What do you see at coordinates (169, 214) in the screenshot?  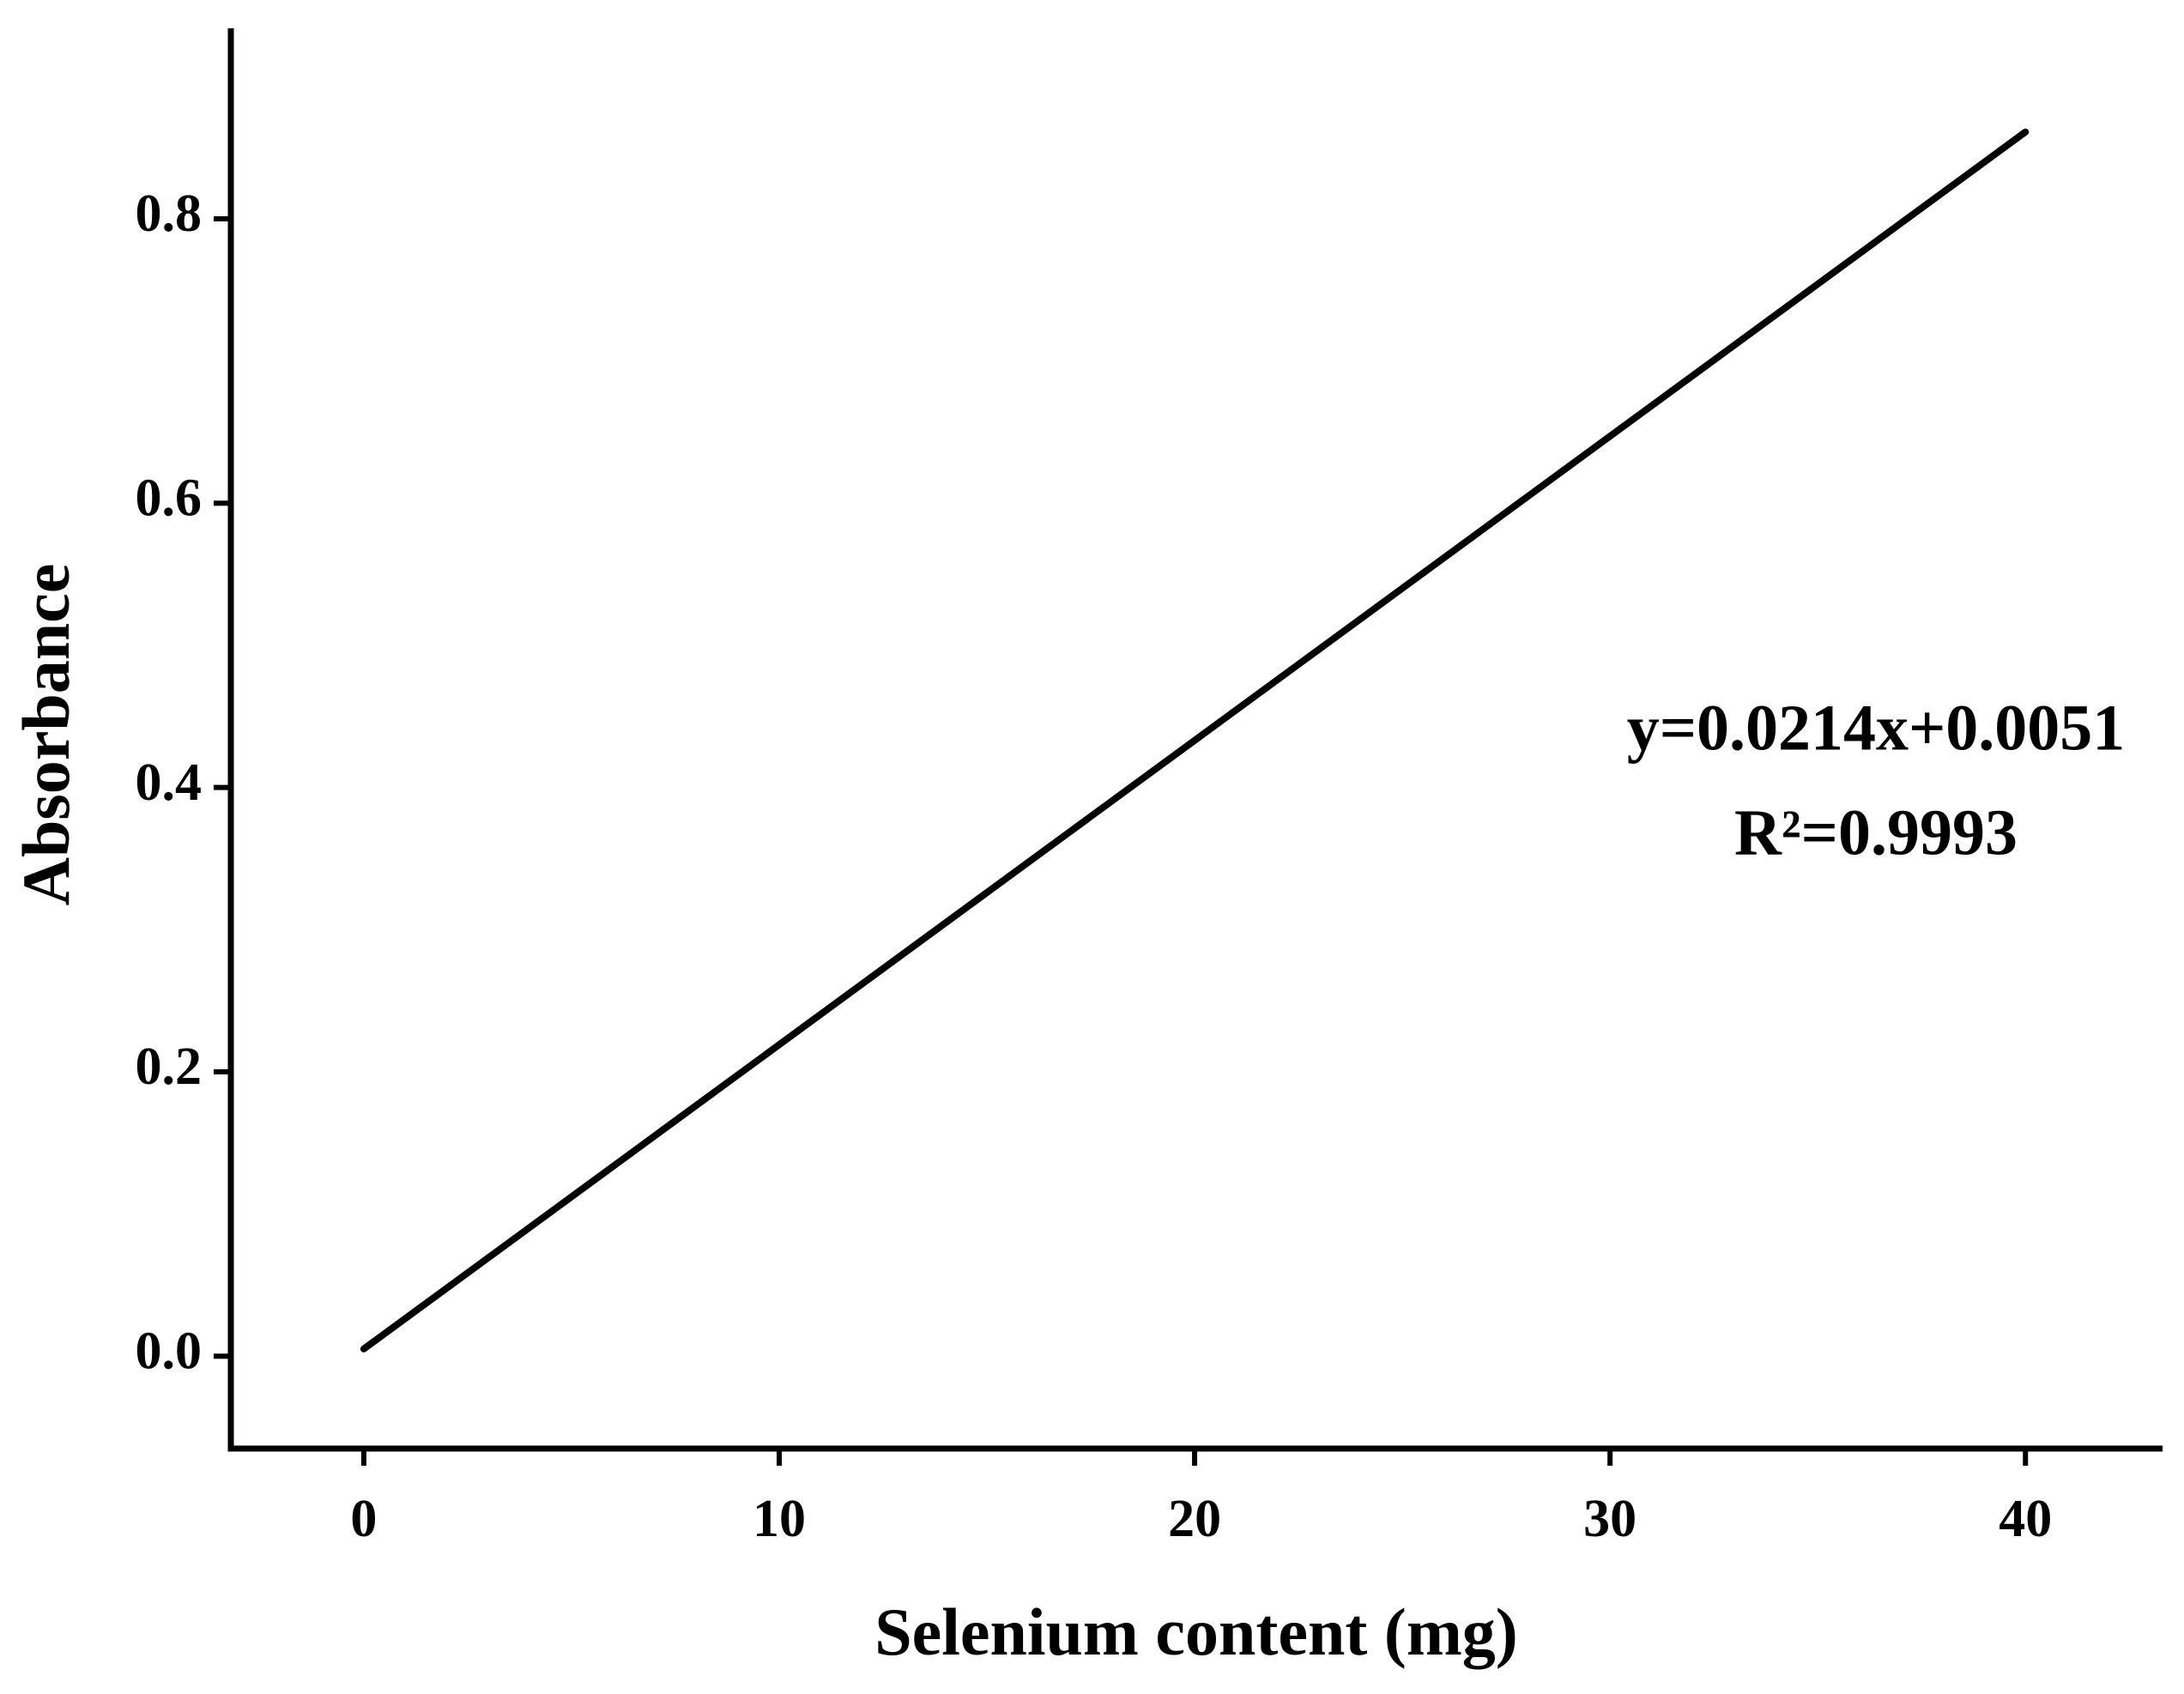 I see `y-tick-label: 0.8` at bounding box center [169, 214].